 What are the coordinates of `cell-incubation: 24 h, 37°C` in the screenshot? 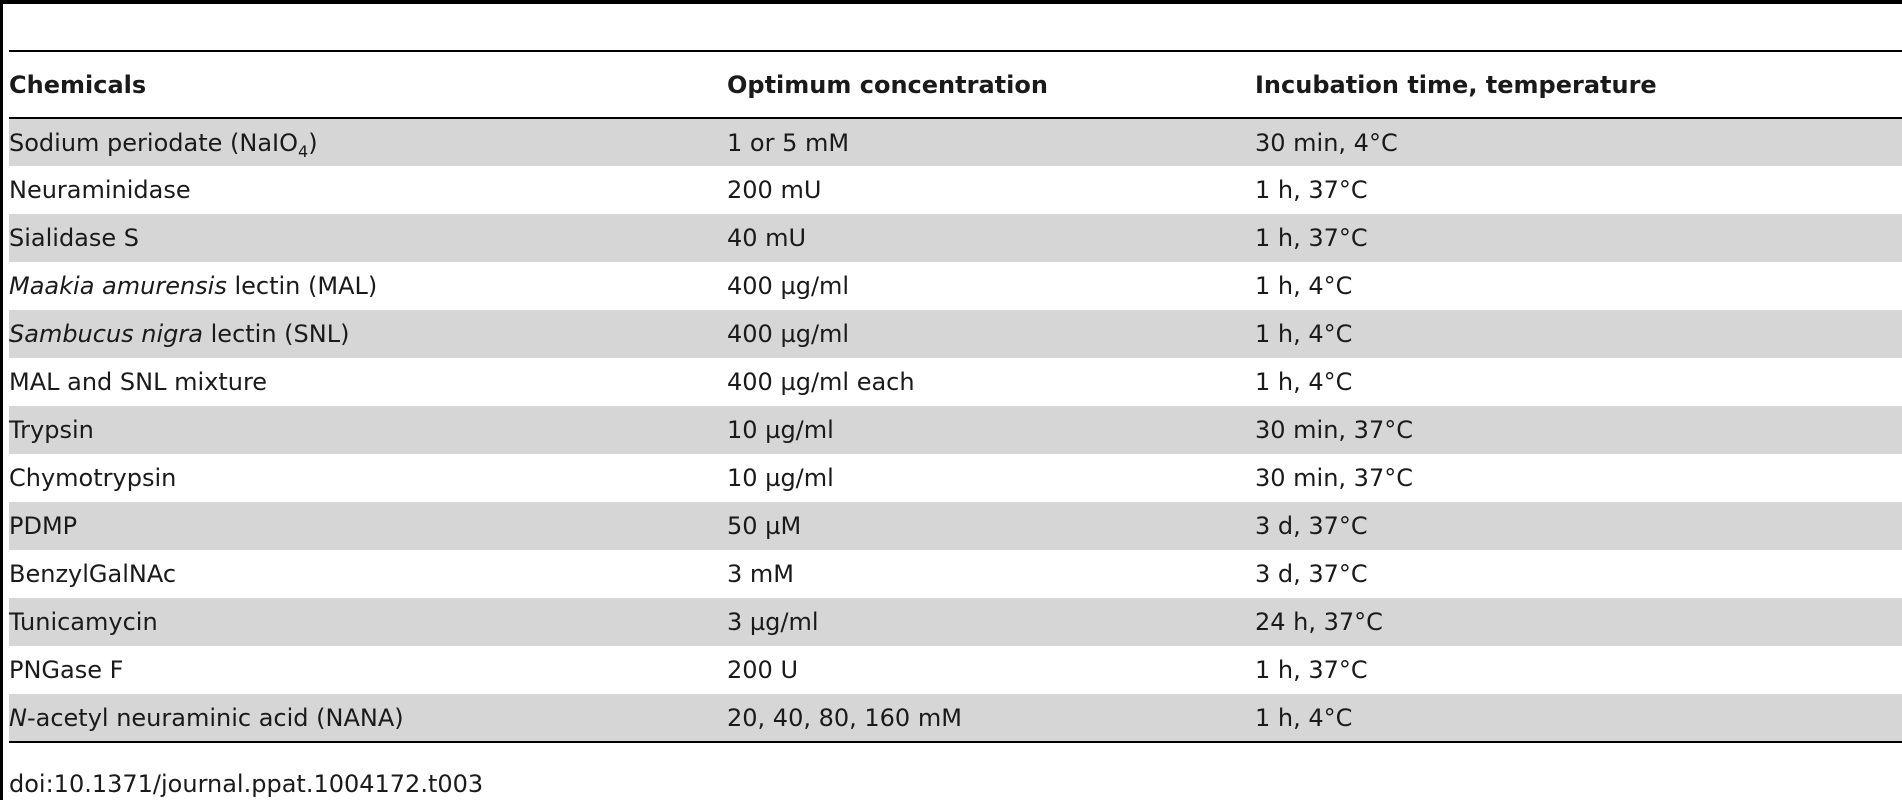 It's located at (1319, 622).